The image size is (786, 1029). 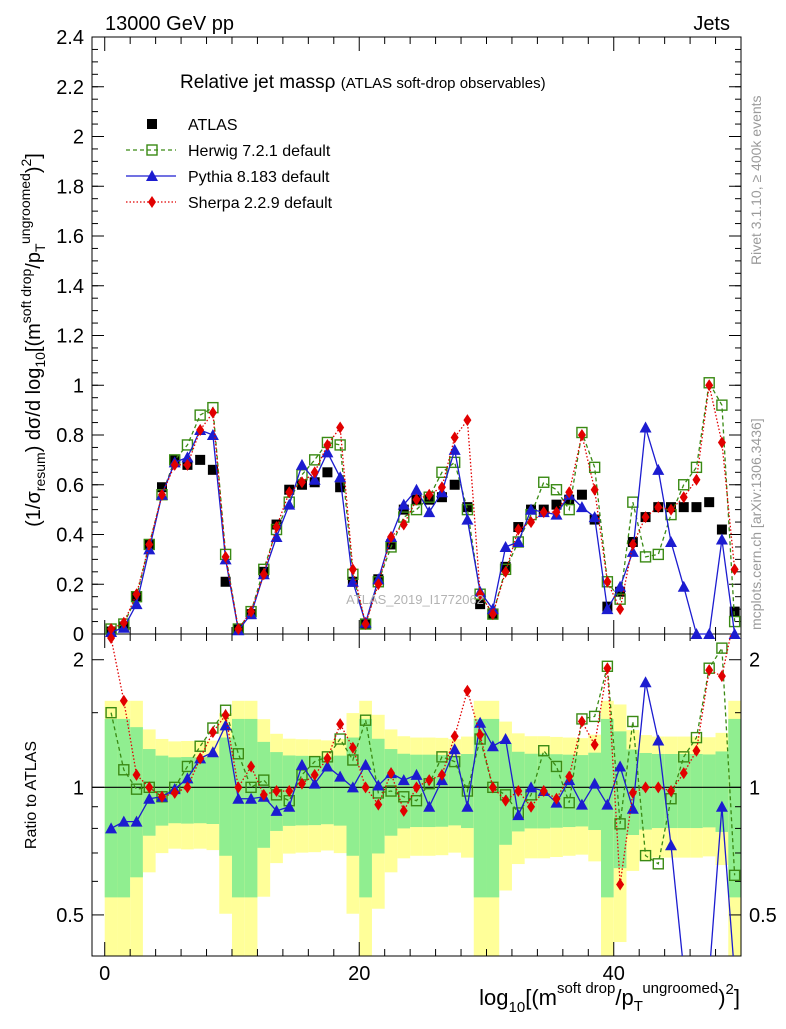 What do you see at coordinates (169, 24) in the screenshot?
I see `header-left: 13000 GeV pp` at bounding box center [169, 24].